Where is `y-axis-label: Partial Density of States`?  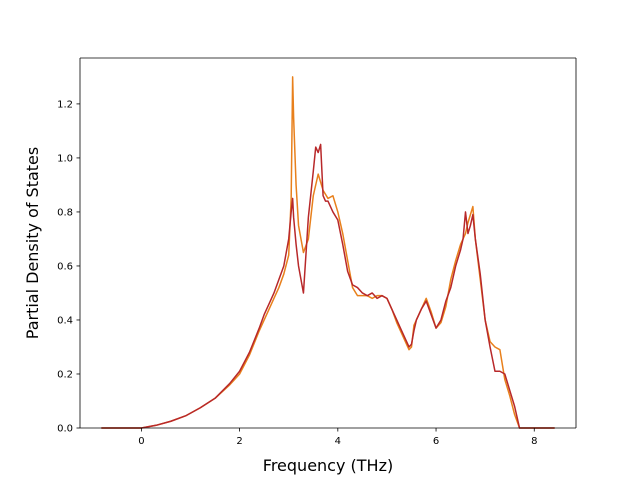
y-axis-label: Partial Density of States is located at coordinates (32, 243).